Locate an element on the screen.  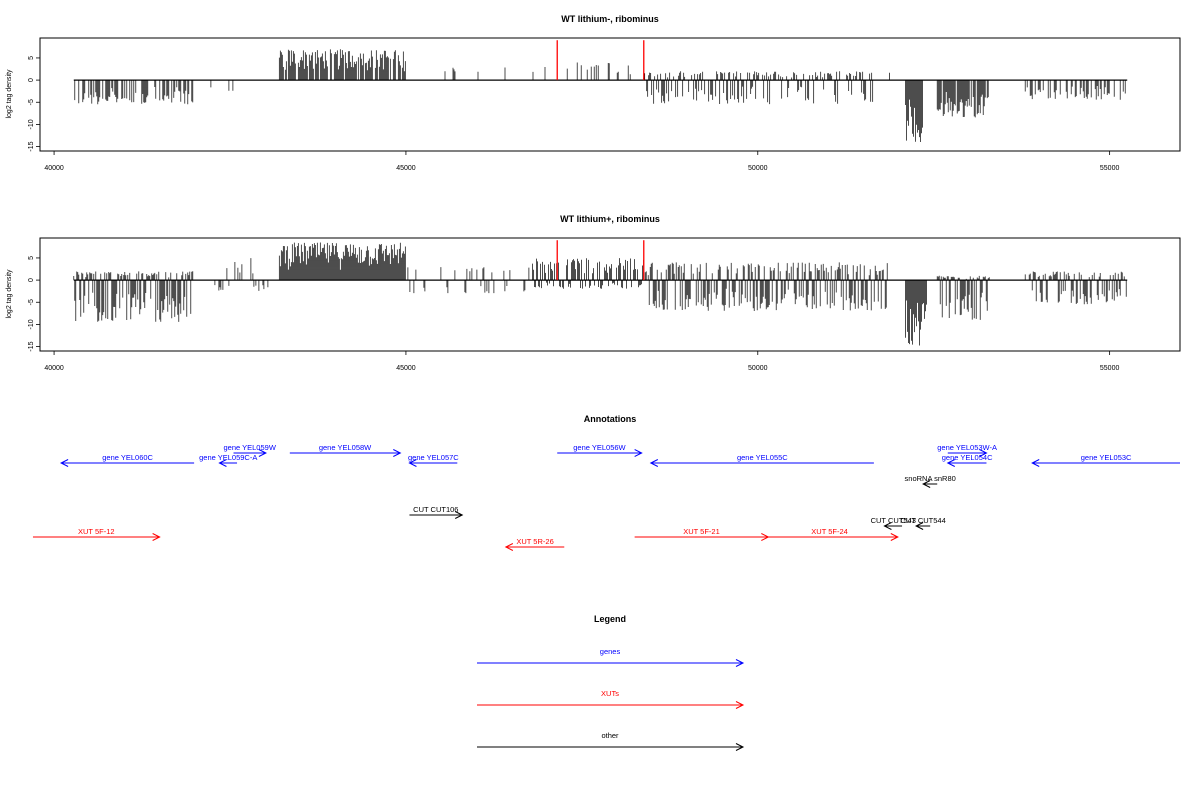
gene-label: gene YEL056W is located at coordinates (599, 447).